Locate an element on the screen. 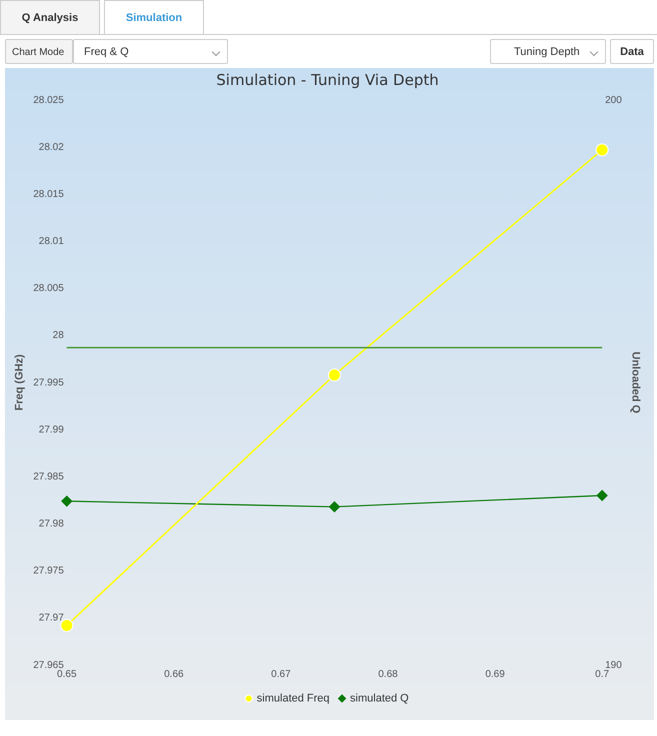  x-tick-label: 0.67 is located at coordinates (281, 674).